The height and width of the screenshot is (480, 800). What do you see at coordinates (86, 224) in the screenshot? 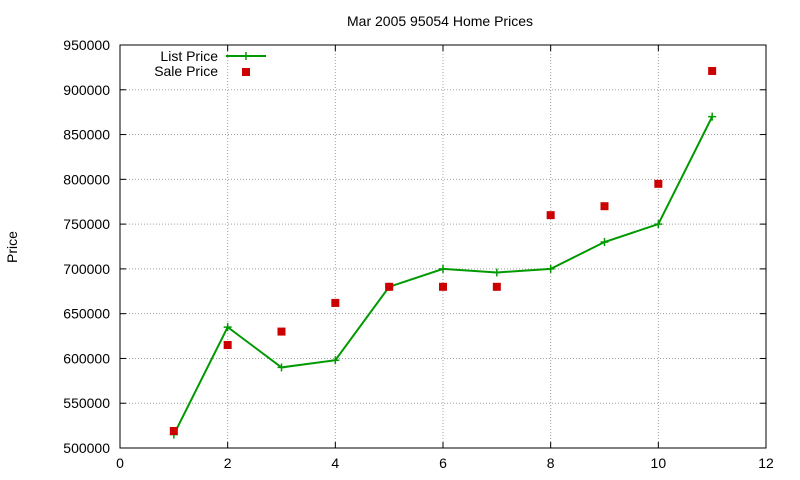
I see `y-tick-label: 750000` at bounding box center [86, 224].